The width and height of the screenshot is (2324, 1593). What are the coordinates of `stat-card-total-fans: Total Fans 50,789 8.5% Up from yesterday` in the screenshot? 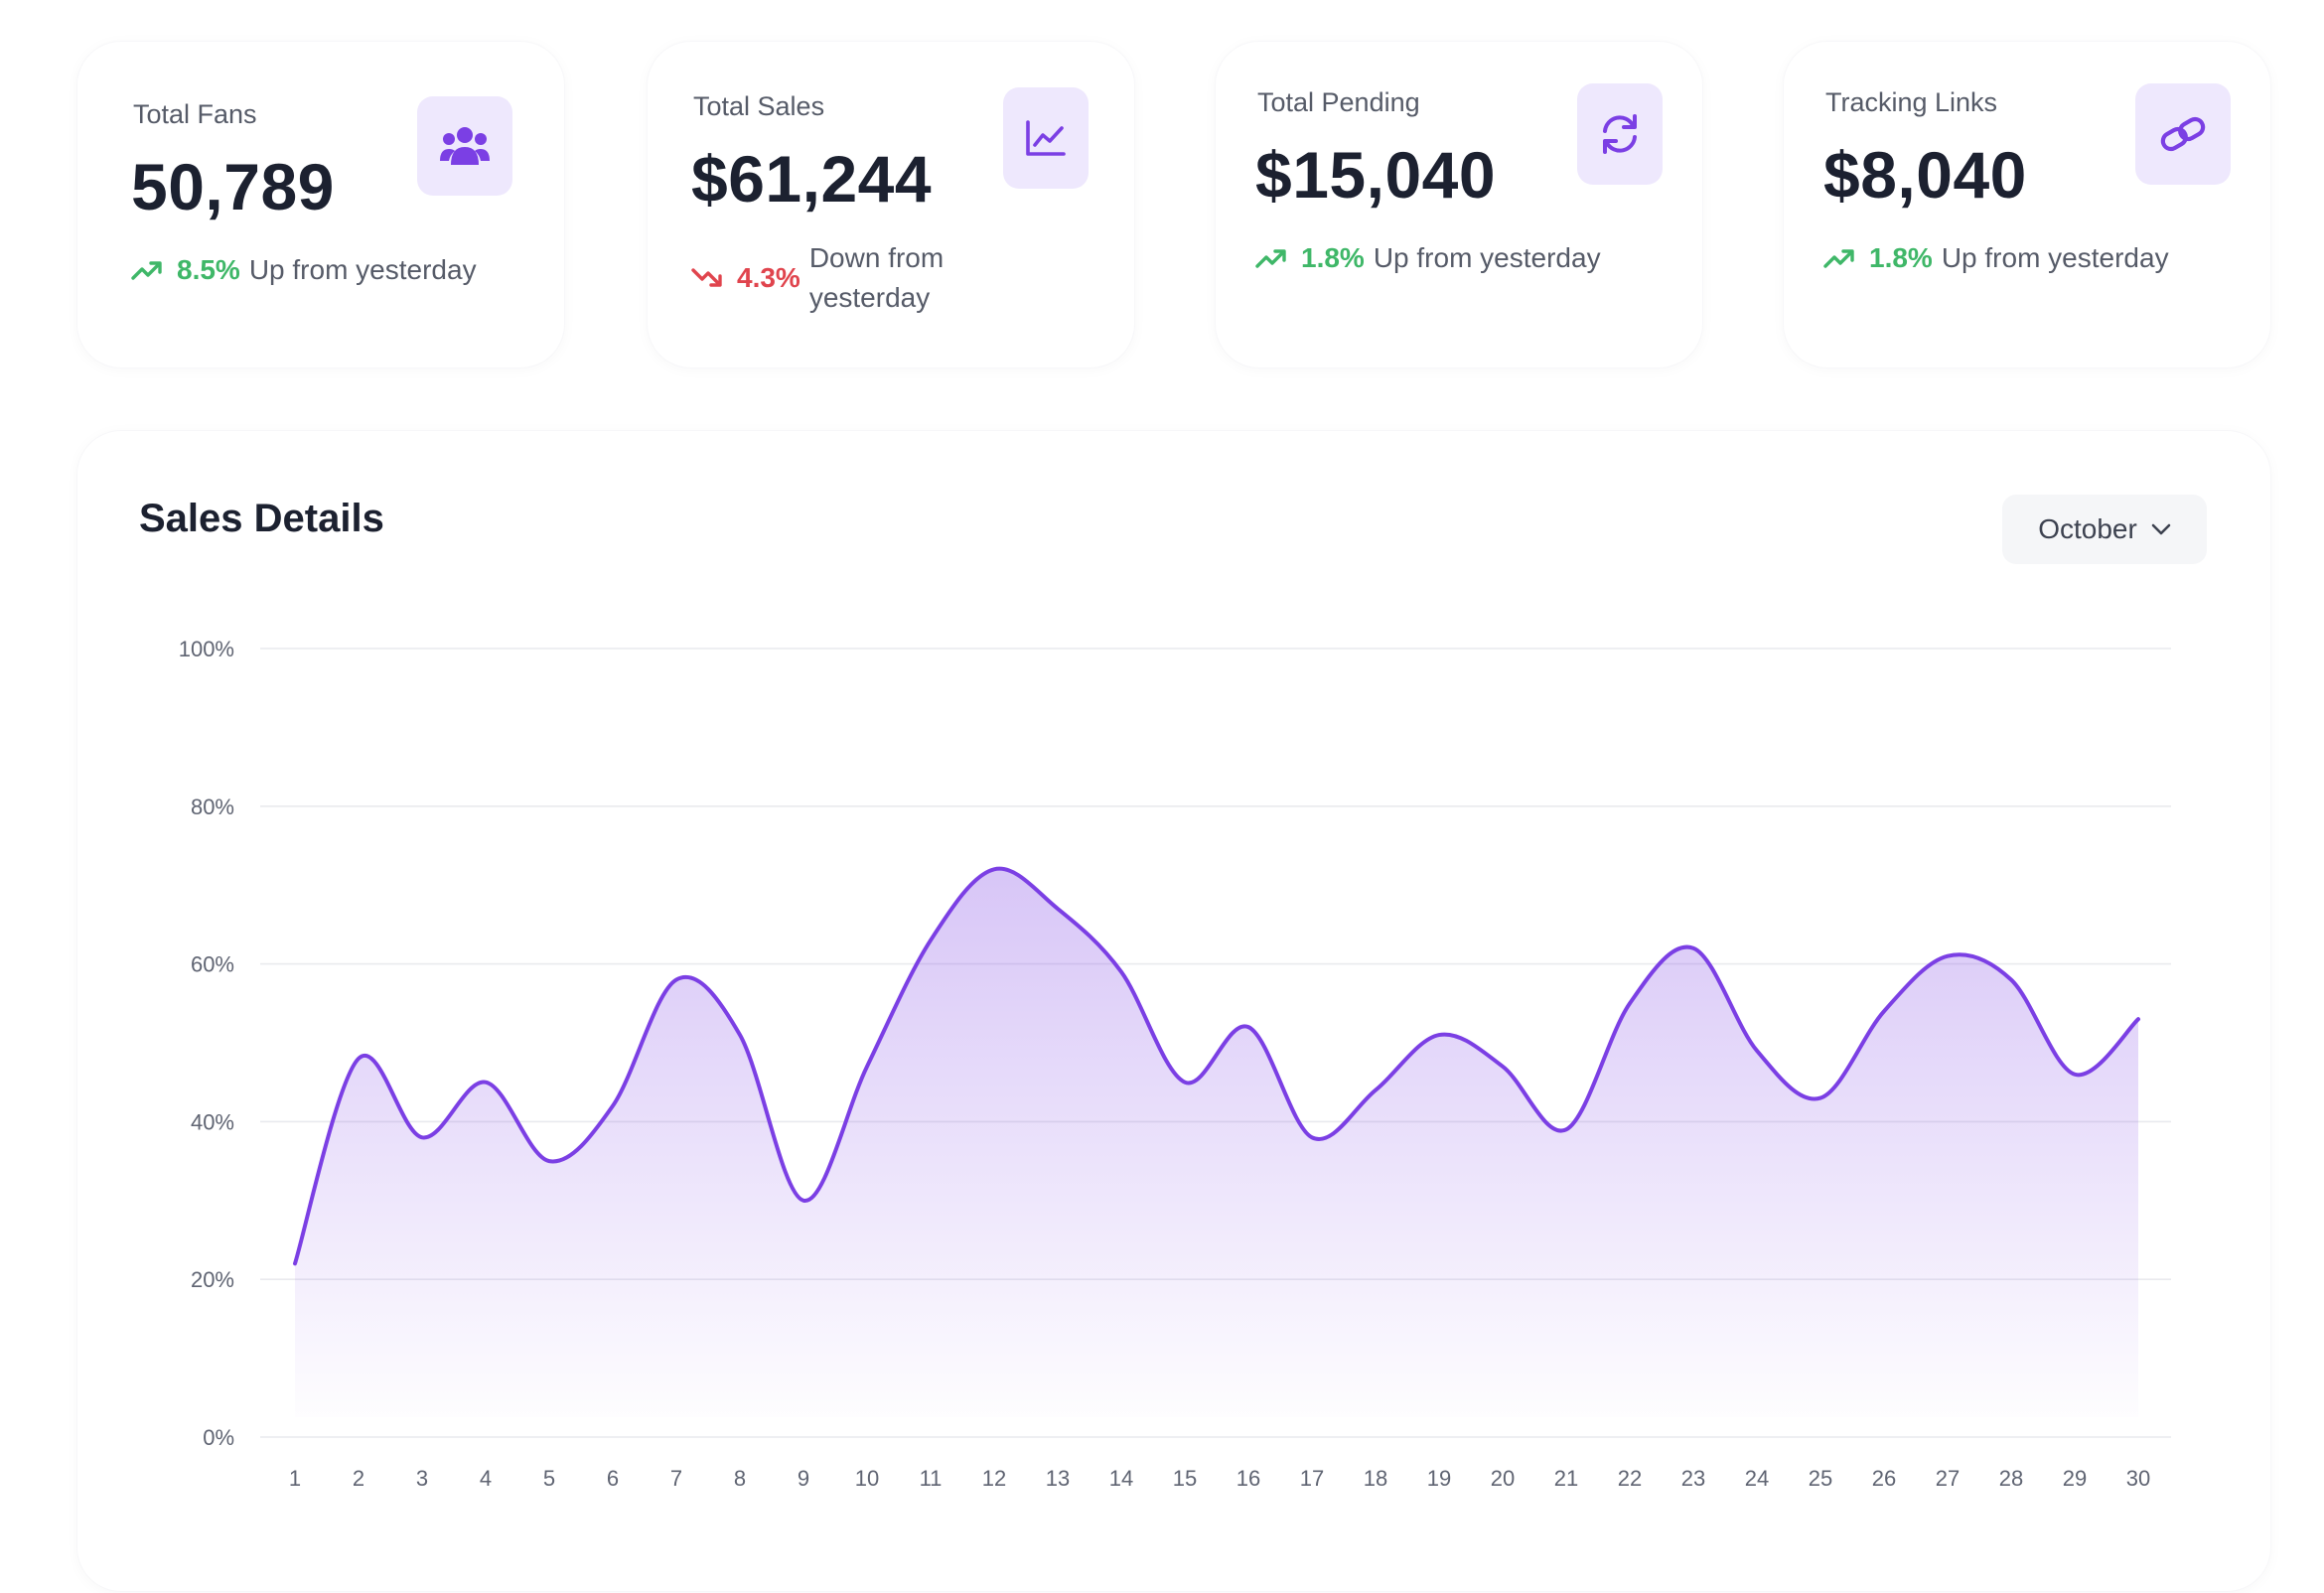 It's located at (320, 205).